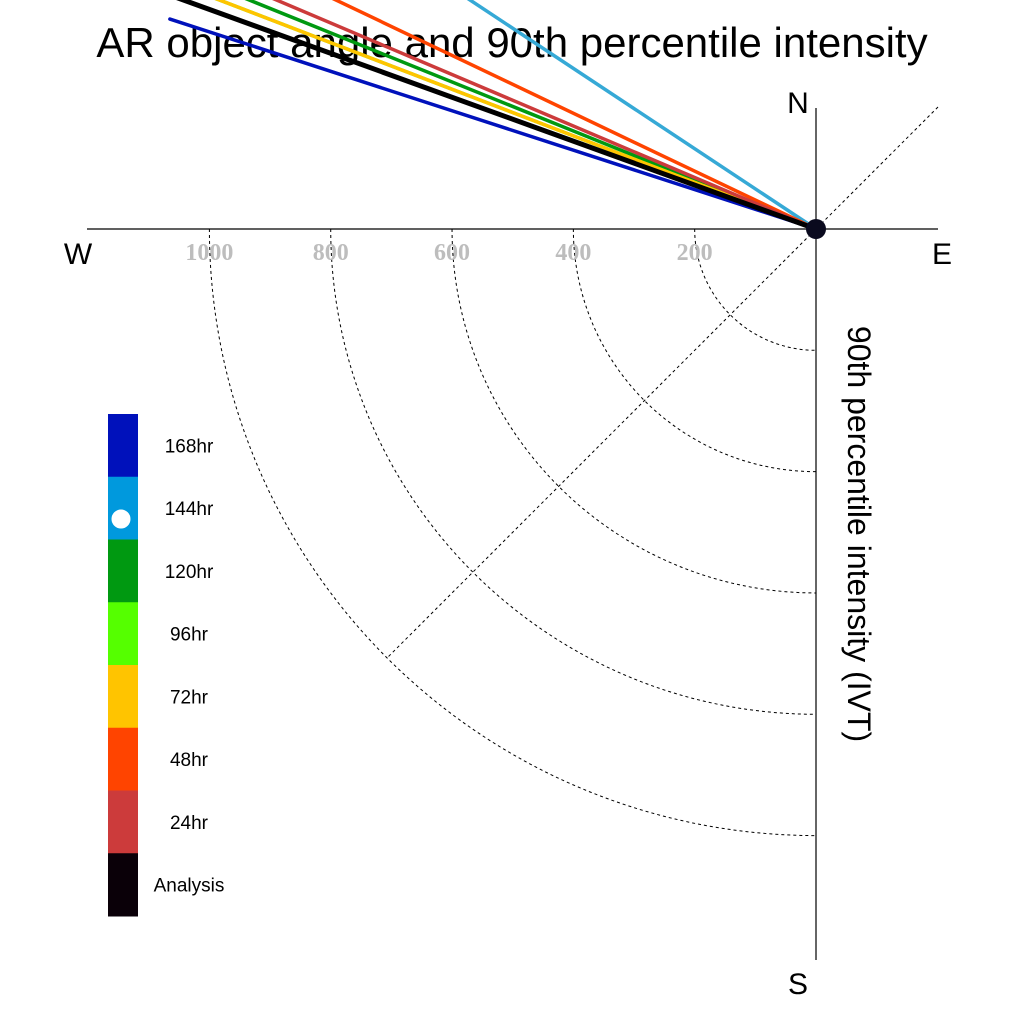  What do you see at coordinates (452, 253) in the screenshot?
I see `tick-label-600: 600` at bounding box center [452, 253].